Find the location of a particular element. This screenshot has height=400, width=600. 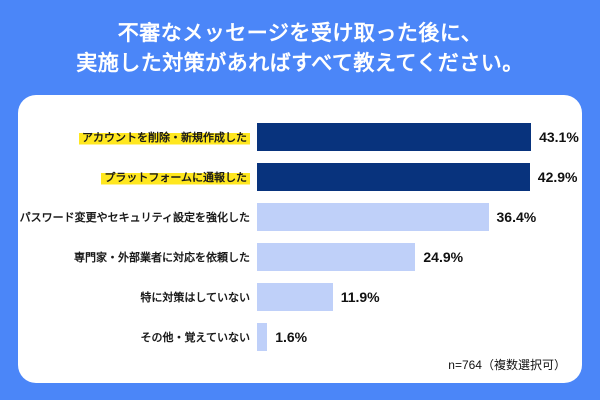

bar-category-label-text-highlighted: アカウントを削除・新規作成した is located at coordinates (164, 138).